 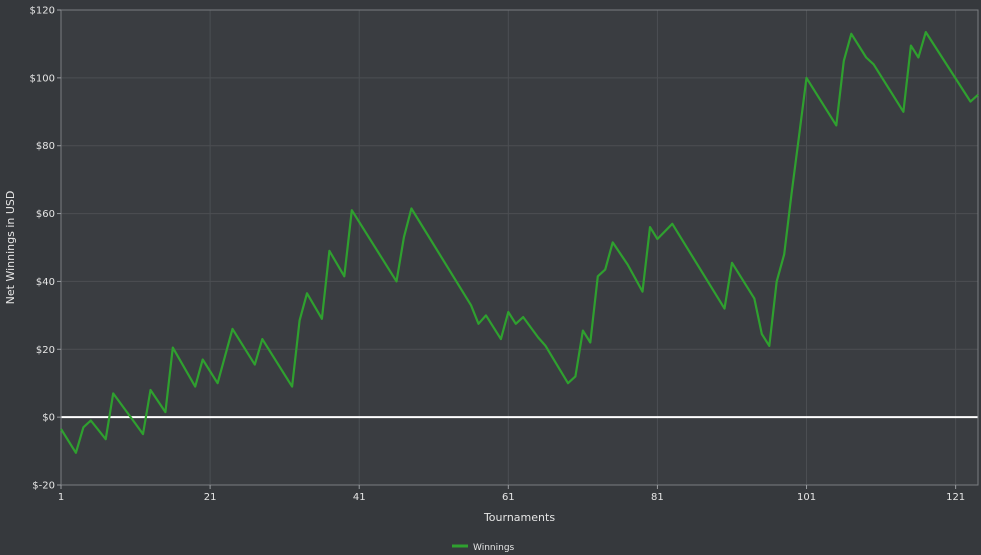 What do you see at coordinates (61, 497) in the screenshot?
I see `x-tick-label: 1` at bounding box center [61, 497].